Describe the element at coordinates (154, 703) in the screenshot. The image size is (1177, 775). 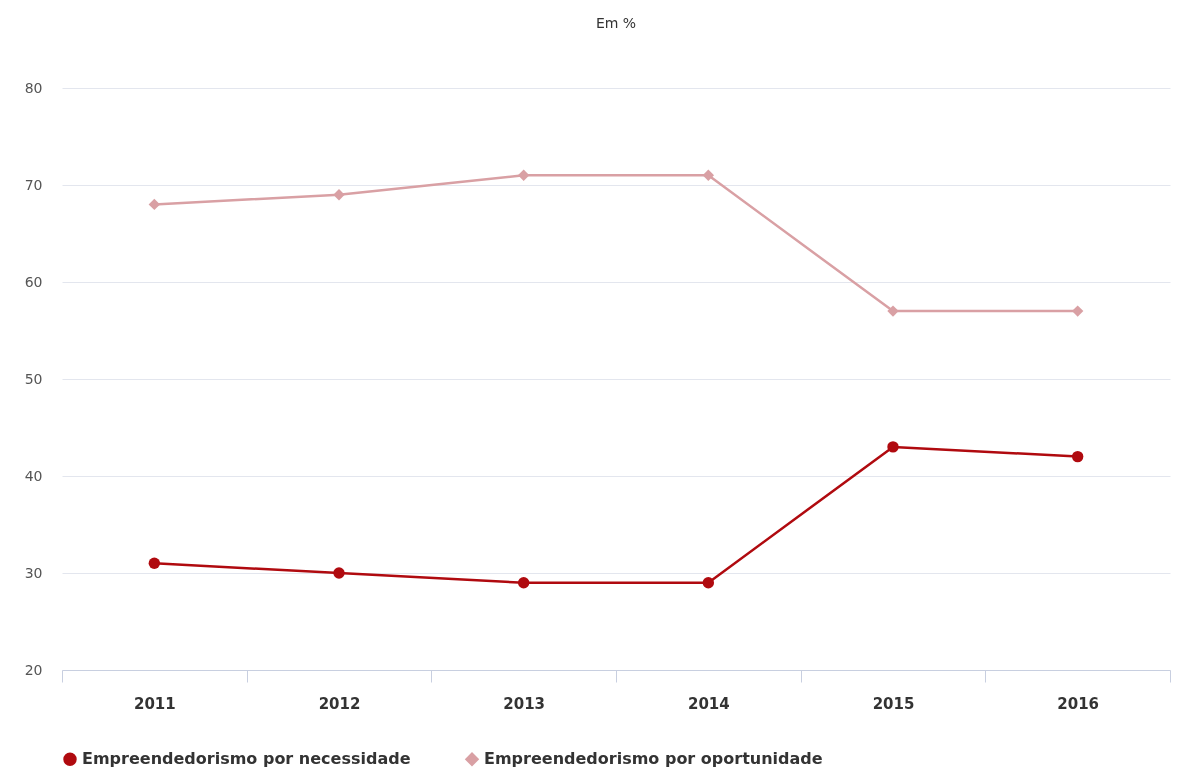
I see `x-tick-label: 2011` at that location.